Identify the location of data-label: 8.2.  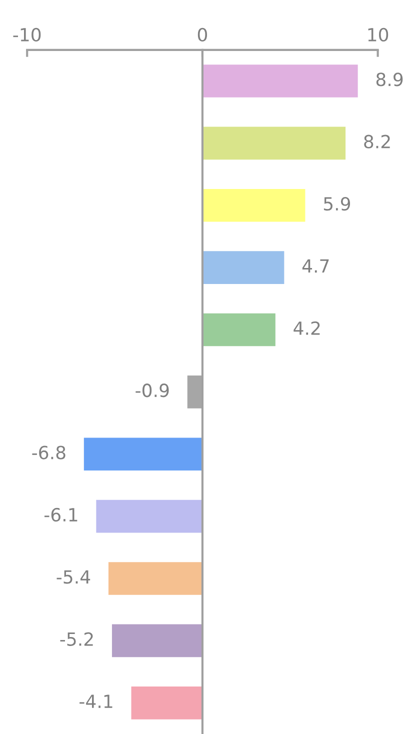
(377, 141).